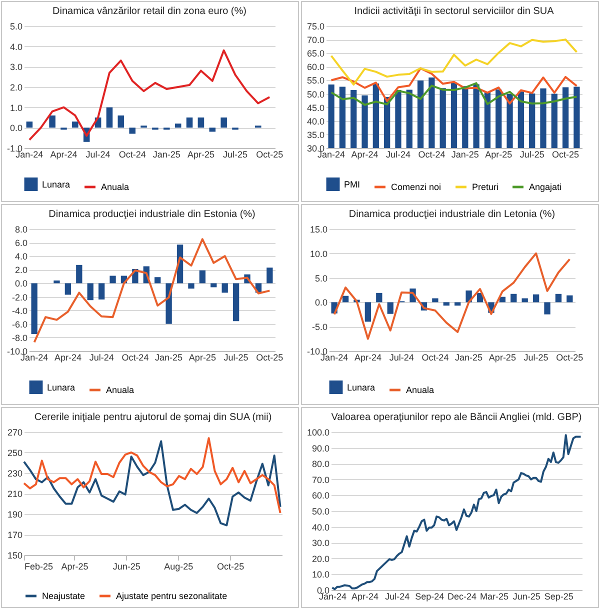  What do you see at coordinates (321, 464) in the screenshot?
I see `y-tick-label: 80.0` at bounding box center [321, 464].